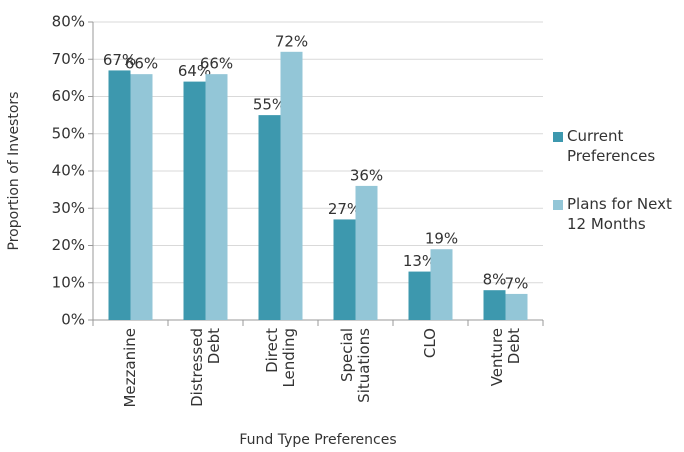 The width and height of the screenshot is (684, 452). Describe the element at coordinates (355, 365) in the screenshot. I see `x-tick-label: SpecialSituations` at that location.